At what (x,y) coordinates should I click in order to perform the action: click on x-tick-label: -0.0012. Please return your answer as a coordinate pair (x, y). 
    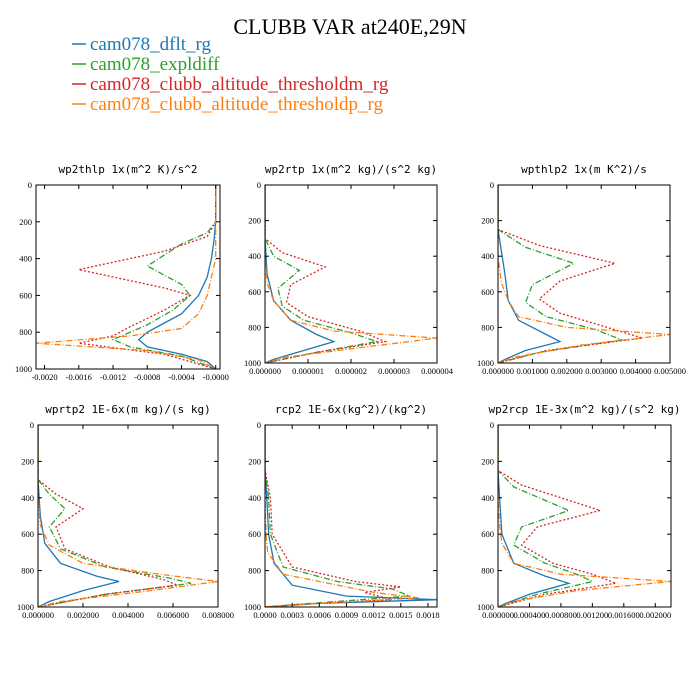
    Looking at the image, I should click on (113, 377).